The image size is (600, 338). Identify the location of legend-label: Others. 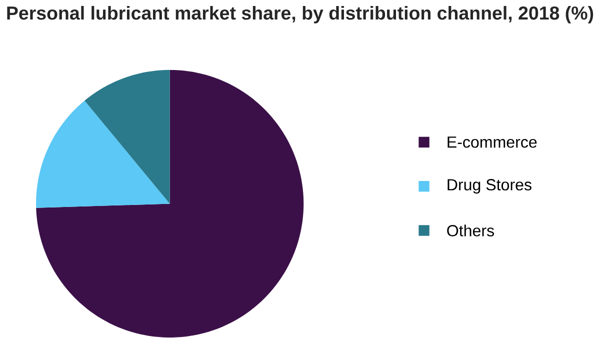
(470, 230).